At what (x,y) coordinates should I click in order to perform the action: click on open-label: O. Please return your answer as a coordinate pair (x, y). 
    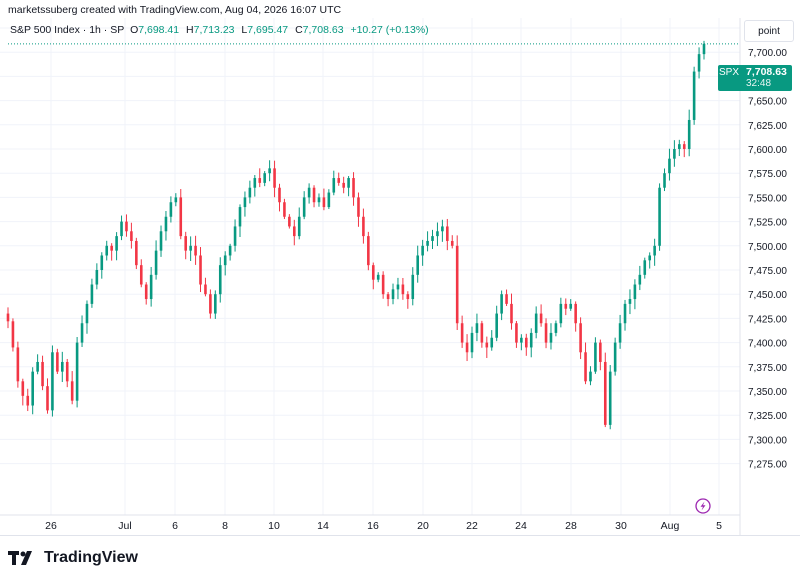
    Looking at the image, I should click on (134, 30).